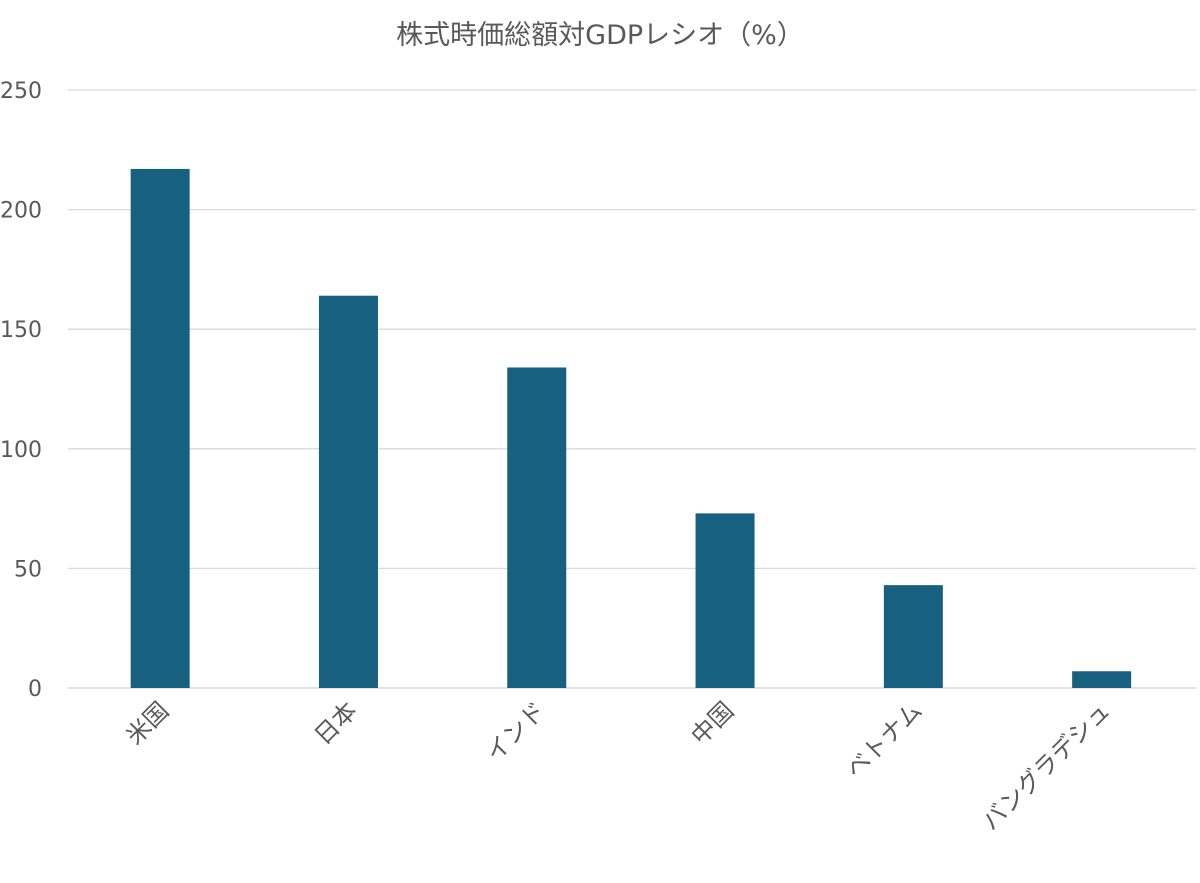  I want to click on x-tick-label: 米国, so click(148, 723).